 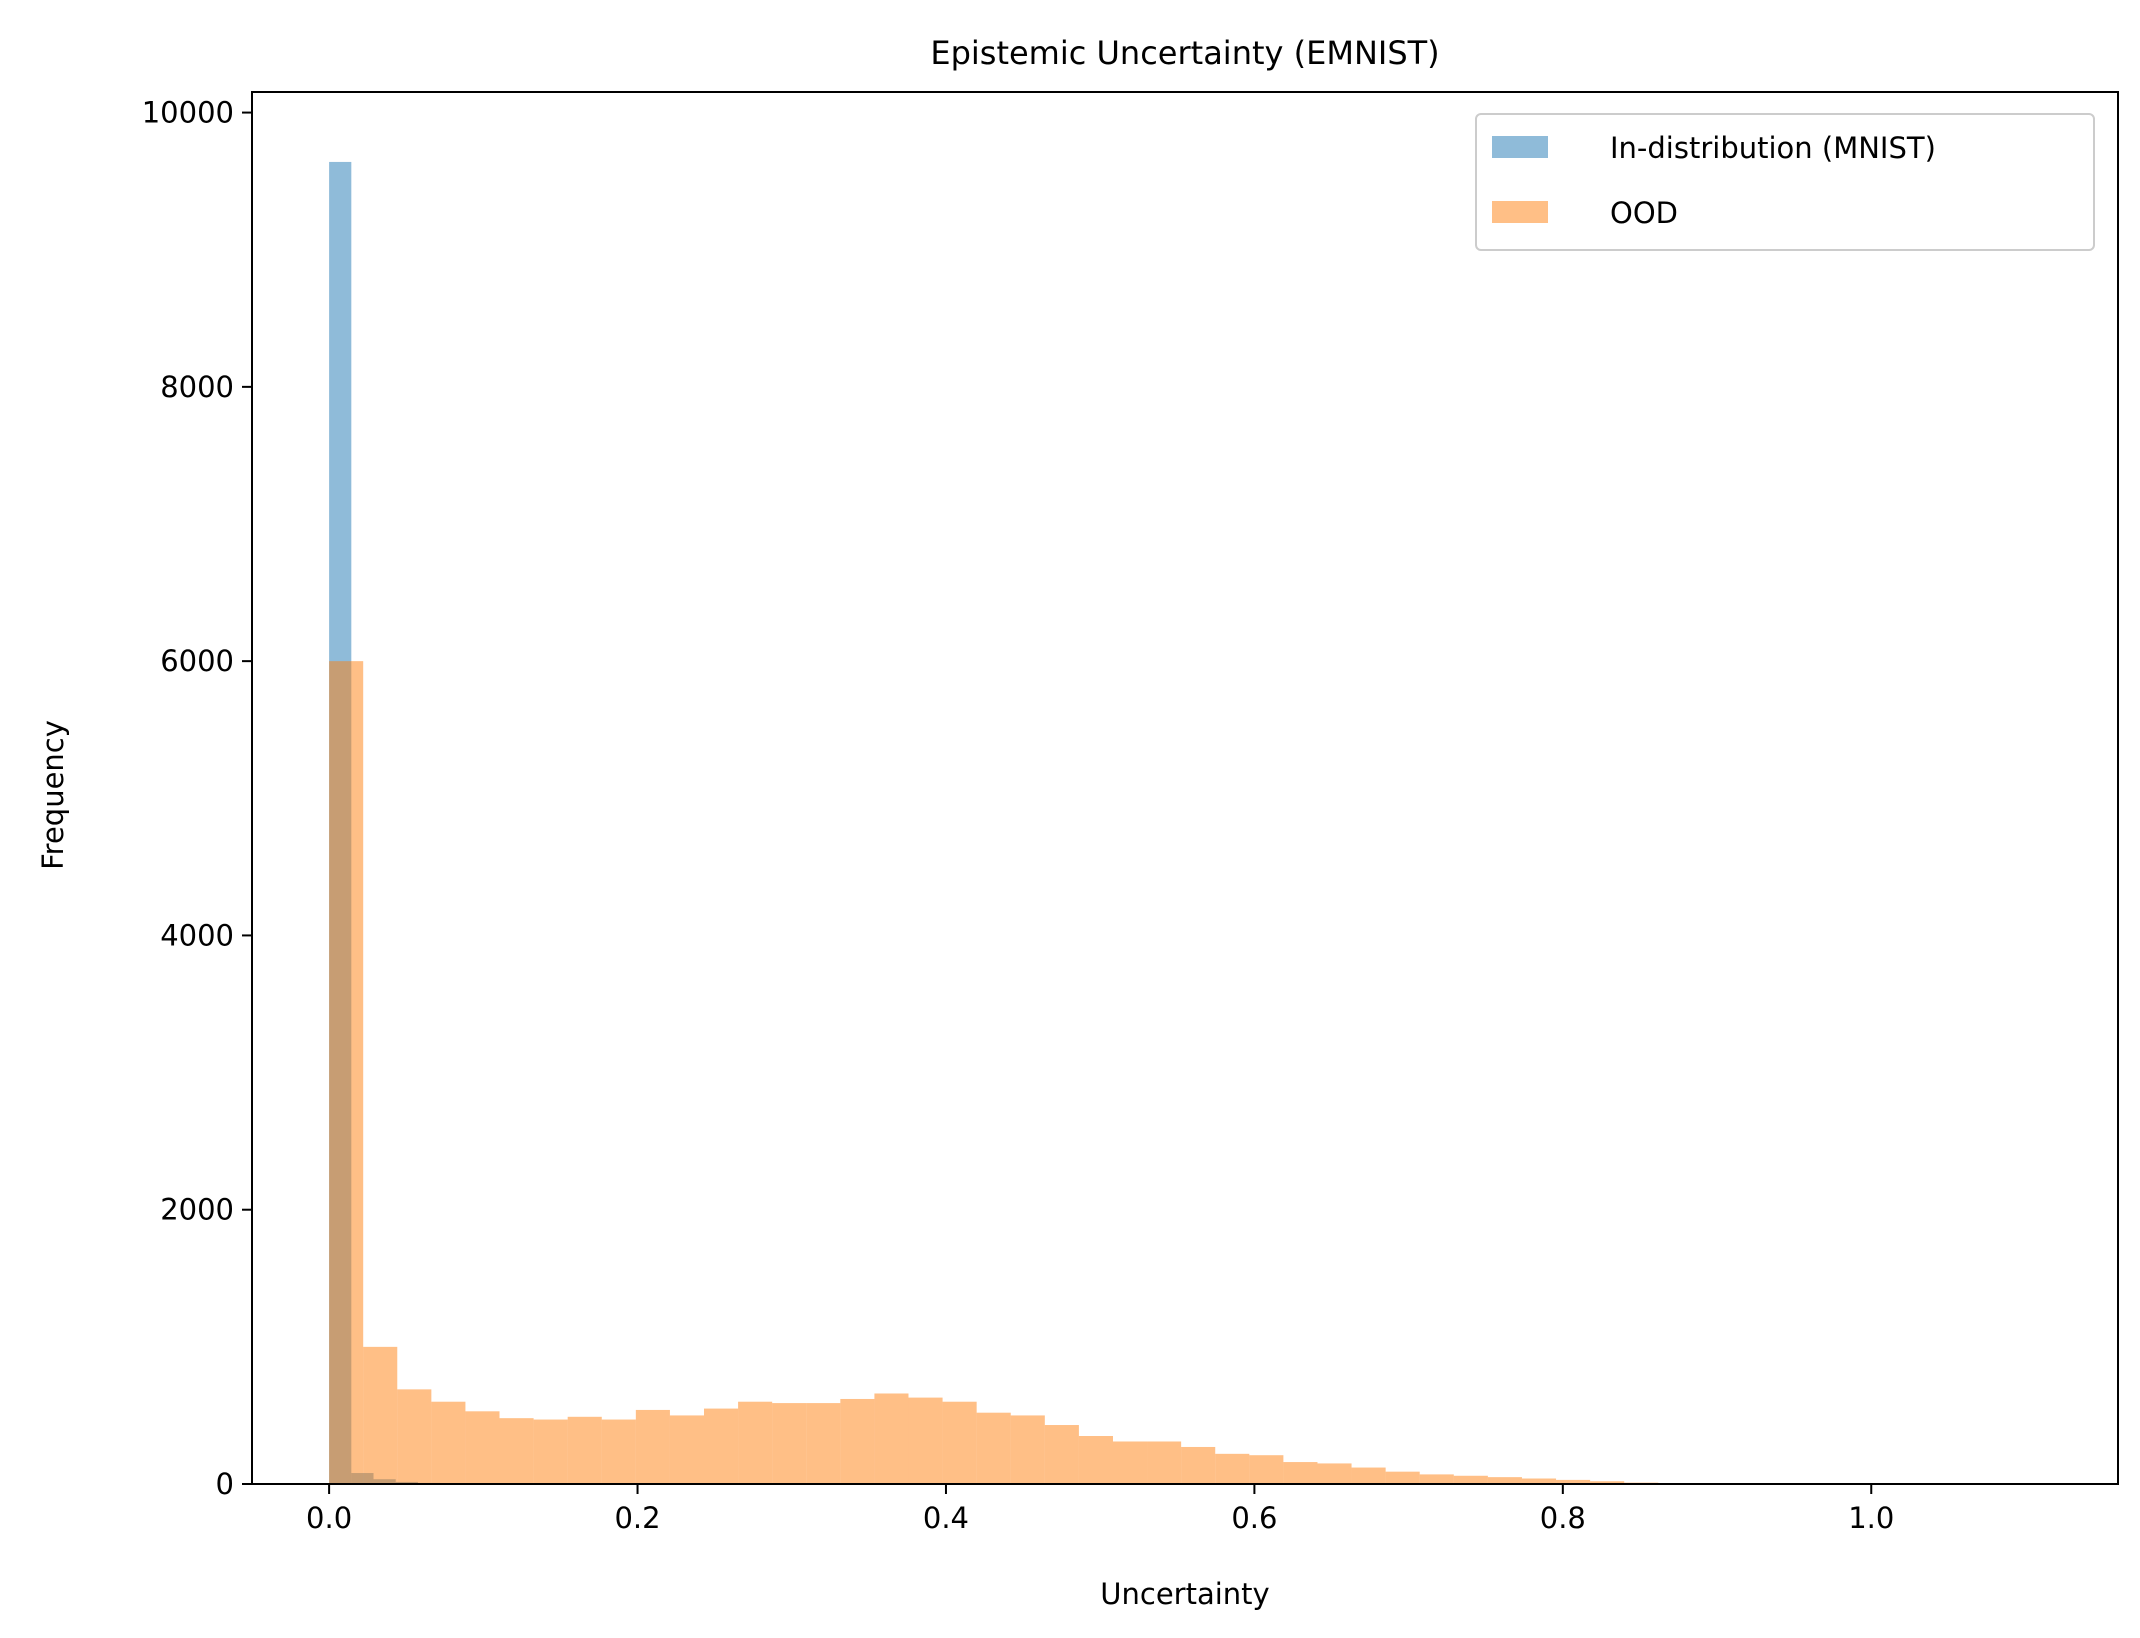 I want to click on legend: In-distribution (MNIST) OOD, so click(x=1785, y=182).